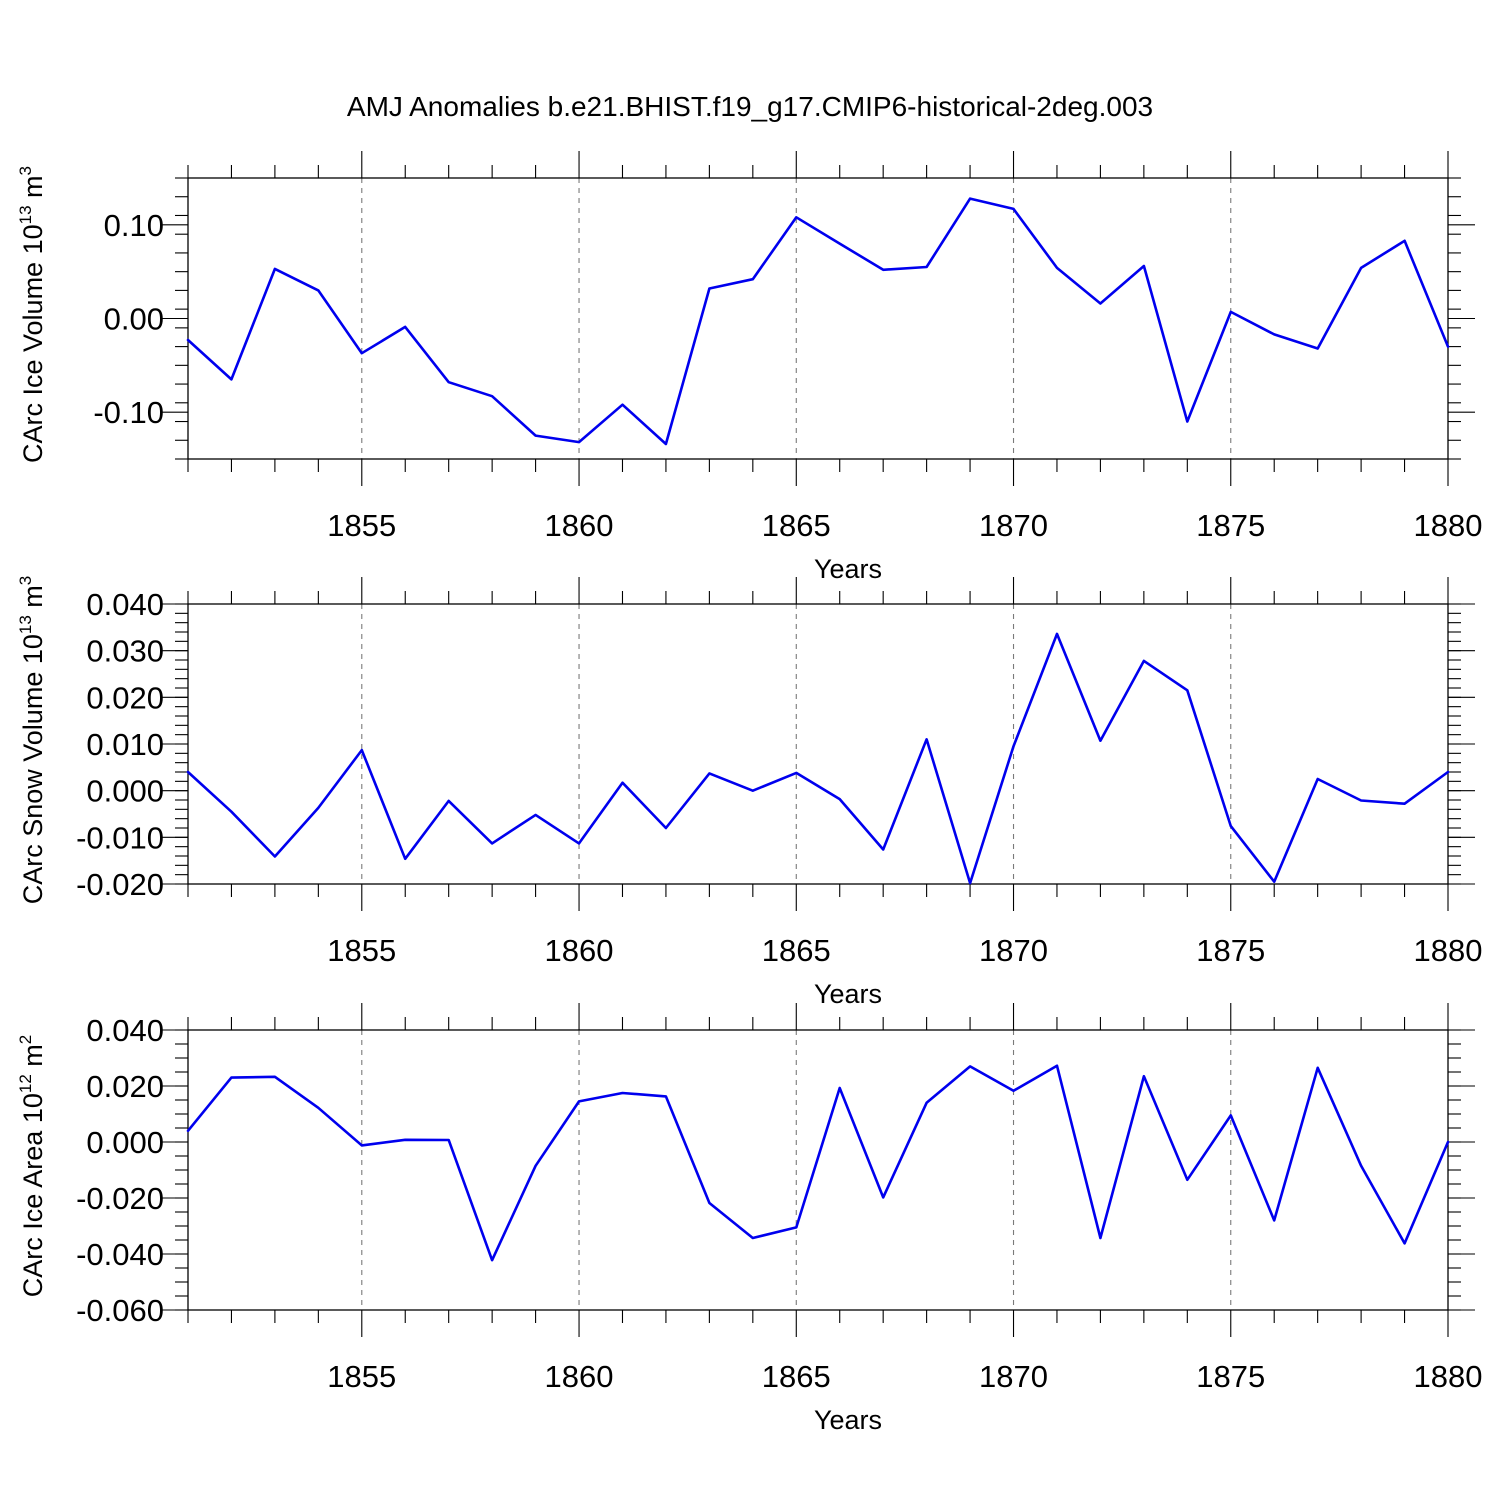 The image size is (1500, 1500). I want to click on y-axis-label-text: CArc Ice Area 10, so click(33, 1195).